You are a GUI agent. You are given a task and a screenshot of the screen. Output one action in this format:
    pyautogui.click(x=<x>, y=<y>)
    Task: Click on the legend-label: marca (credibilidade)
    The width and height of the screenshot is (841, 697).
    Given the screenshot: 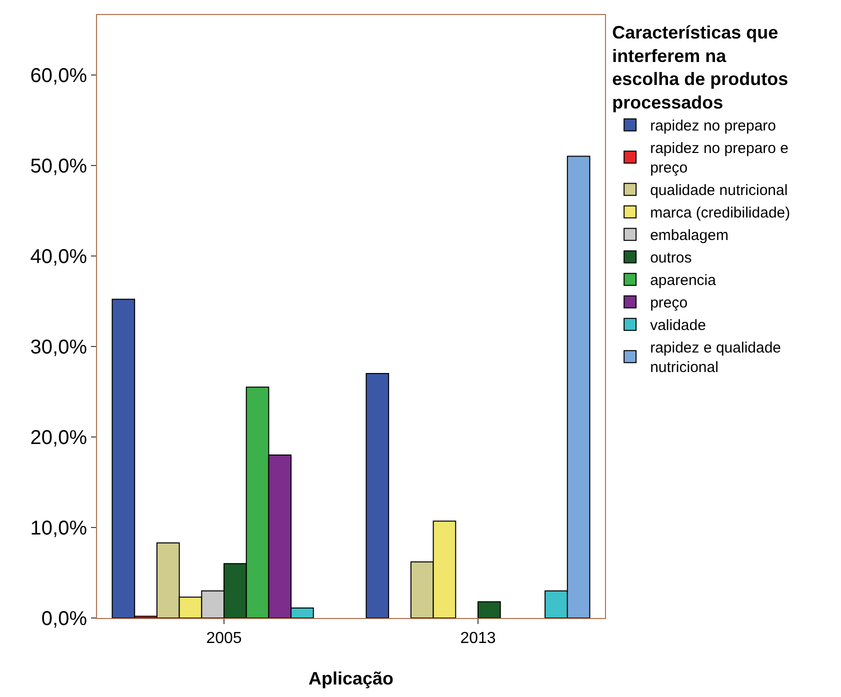 What is the action you would take?
    pyautogui.click(x=720, y=213)
    